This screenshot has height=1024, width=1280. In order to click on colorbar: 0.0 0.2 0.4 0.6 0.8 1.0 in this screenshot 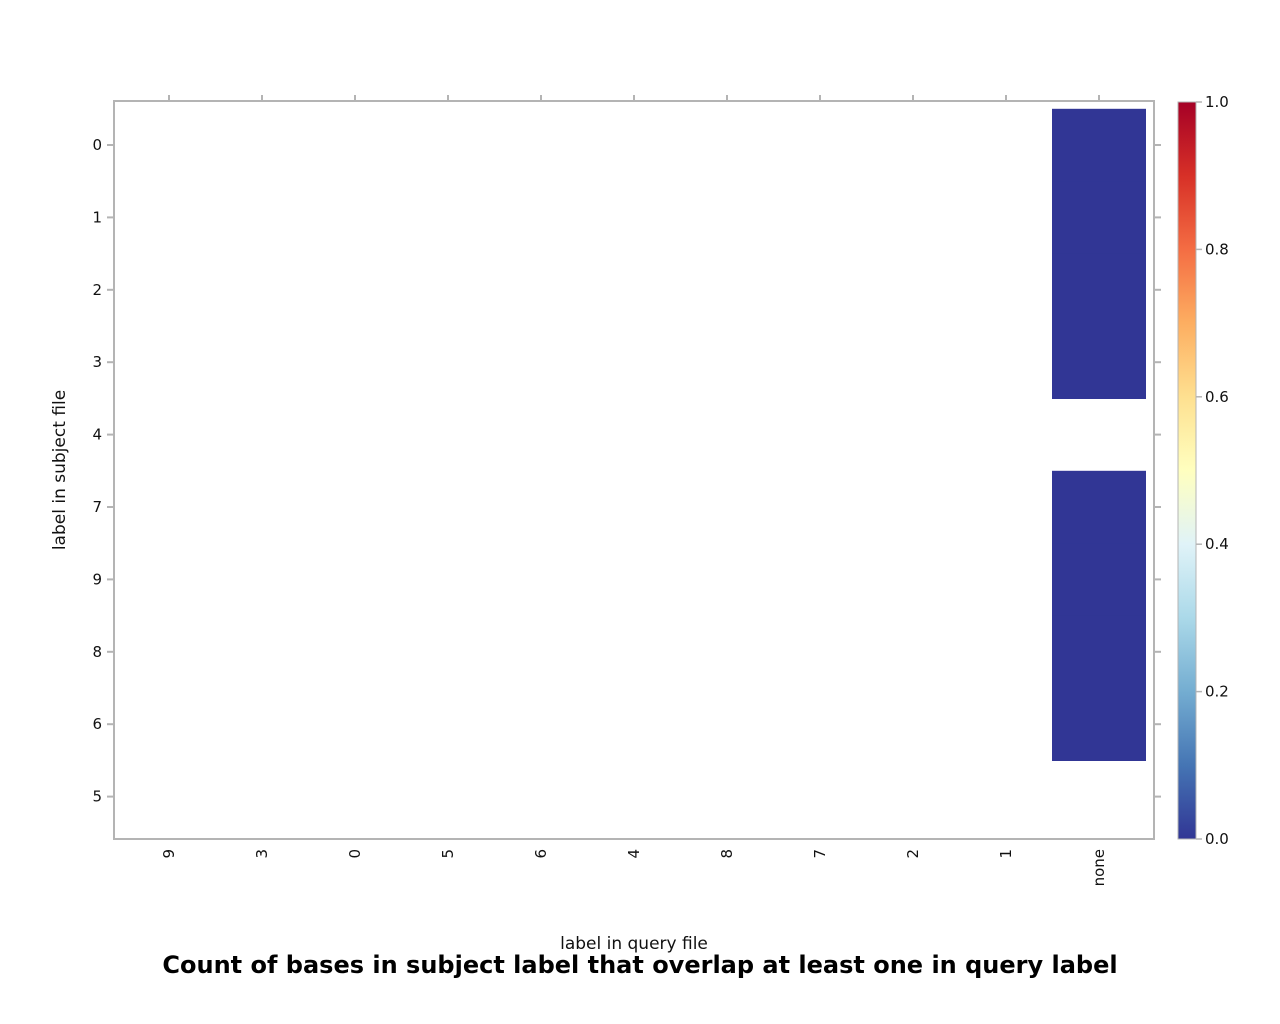, I will do `click(1203, 470)`.